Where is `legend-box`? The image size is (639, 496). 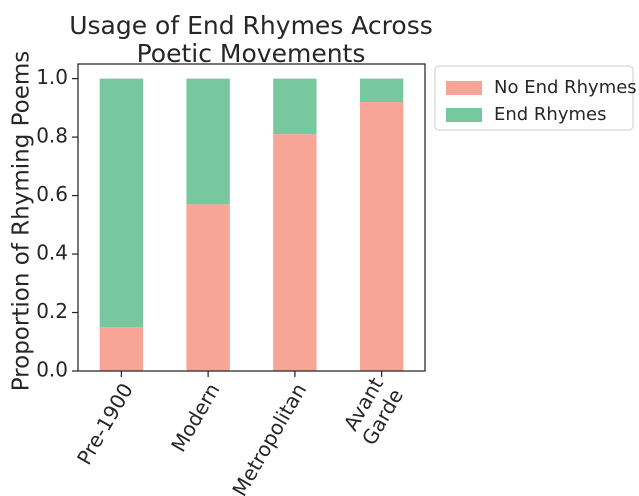
legend-box is located at coordinates (534, 98).